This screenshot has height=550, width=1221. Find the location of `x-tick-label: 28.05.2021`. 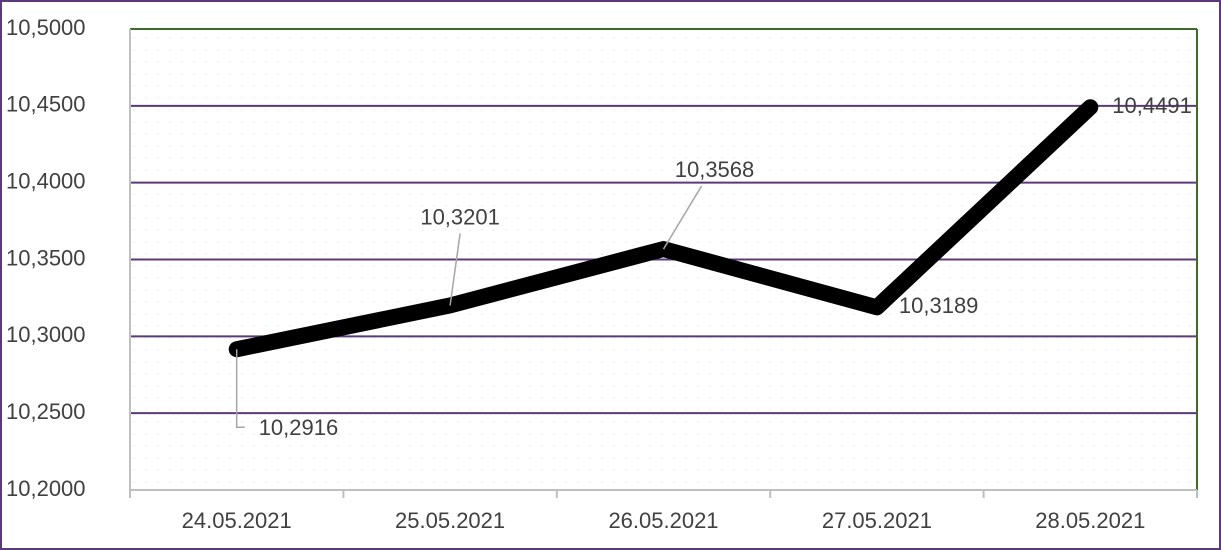

x-tick-label: 28.05.2021 is located at coordinates (1090, 520).